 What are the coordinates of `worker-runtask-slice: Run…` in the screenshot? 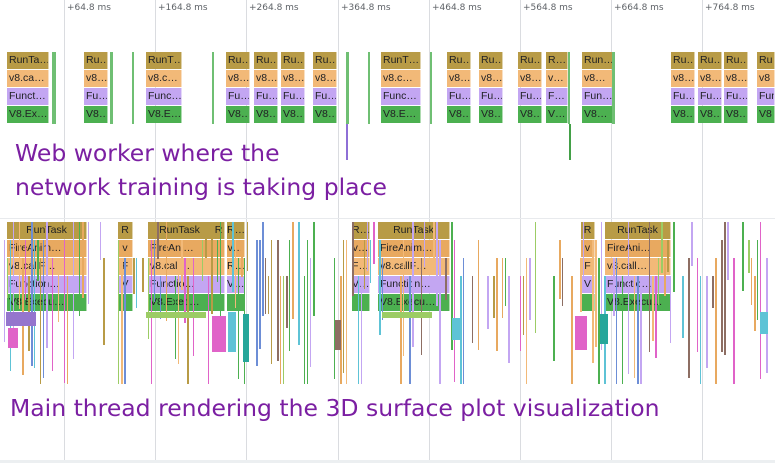 It's located at (598, 60).